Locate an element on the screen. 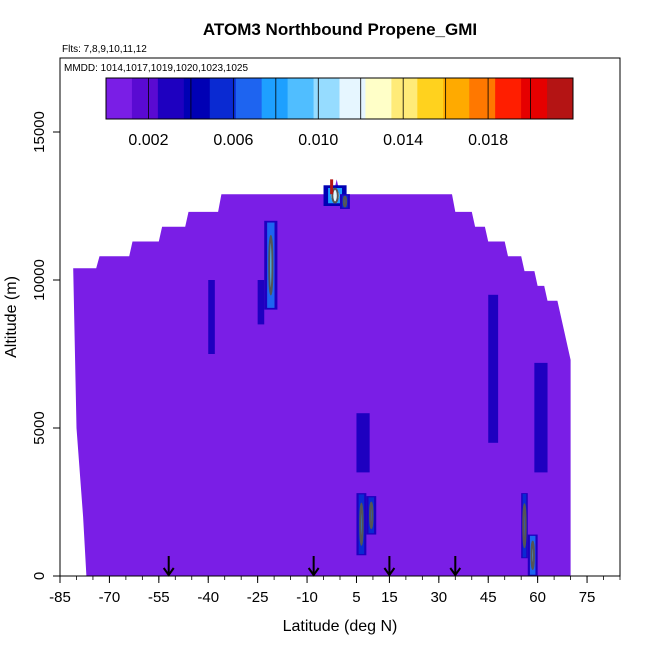 Image resolution: width=650 pixels, height=650 pixels. colorbar: 0.002 0.006 0.010 0.014 0.018 is located at coordinates (339, 113).